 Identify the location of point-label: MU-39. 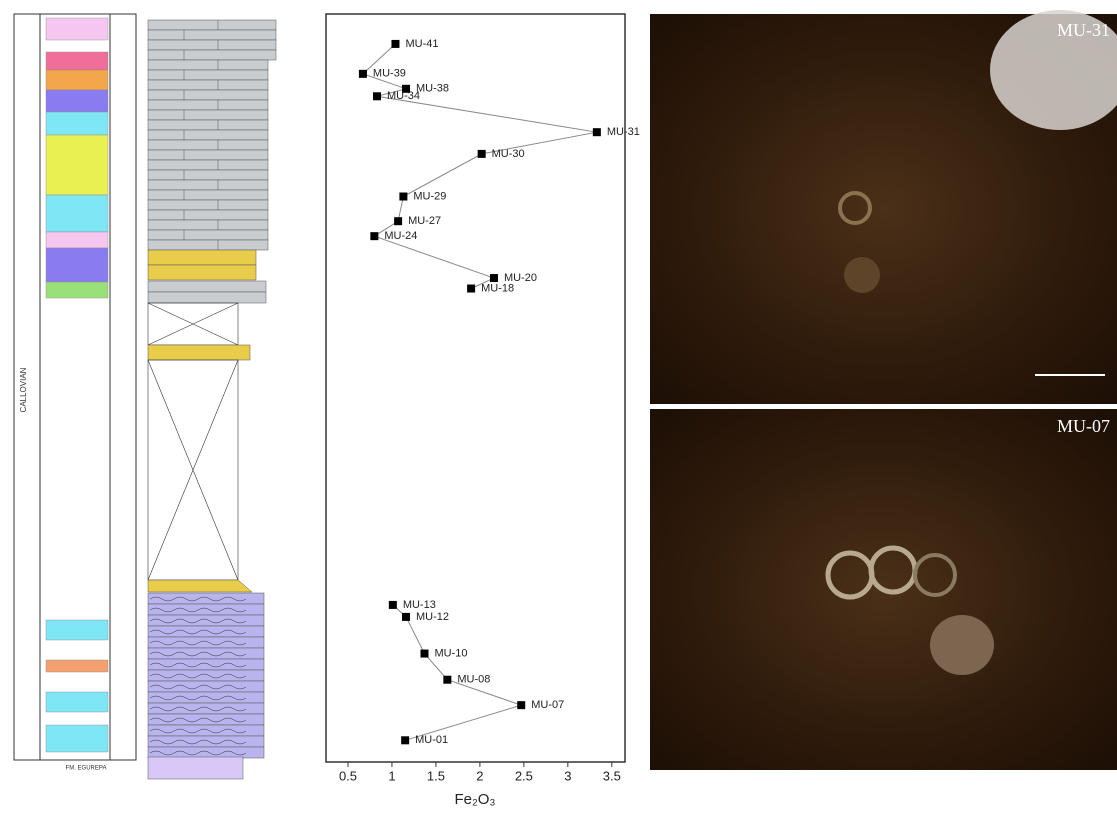
(389, 74).